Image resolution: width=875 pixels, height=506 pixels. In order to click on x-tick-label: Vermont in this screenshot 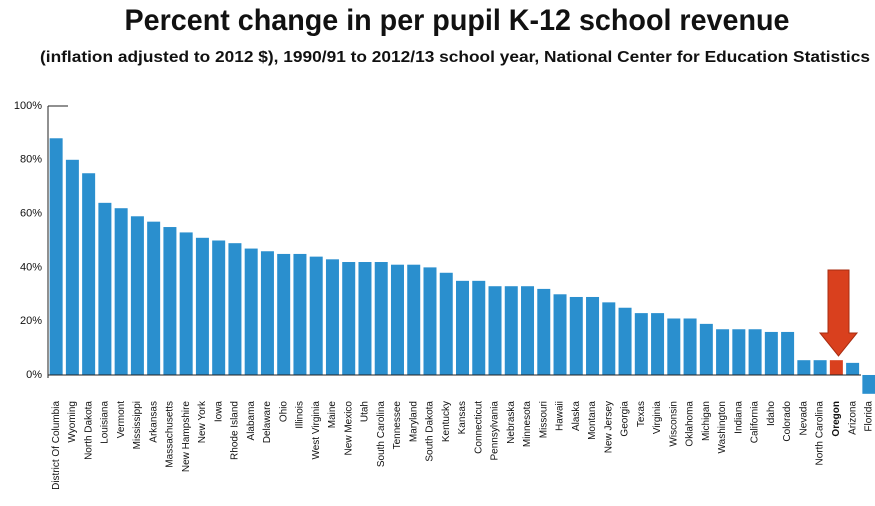, I will do `click(121, 419)`.